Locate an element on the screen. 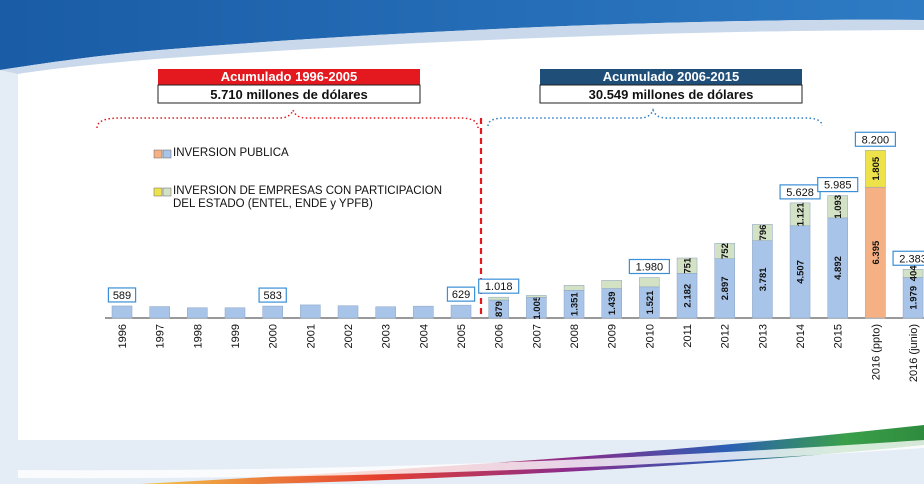 The height and width of the screenshot is (484, 924). total-label: 583 is located at coordinates (273, 296).